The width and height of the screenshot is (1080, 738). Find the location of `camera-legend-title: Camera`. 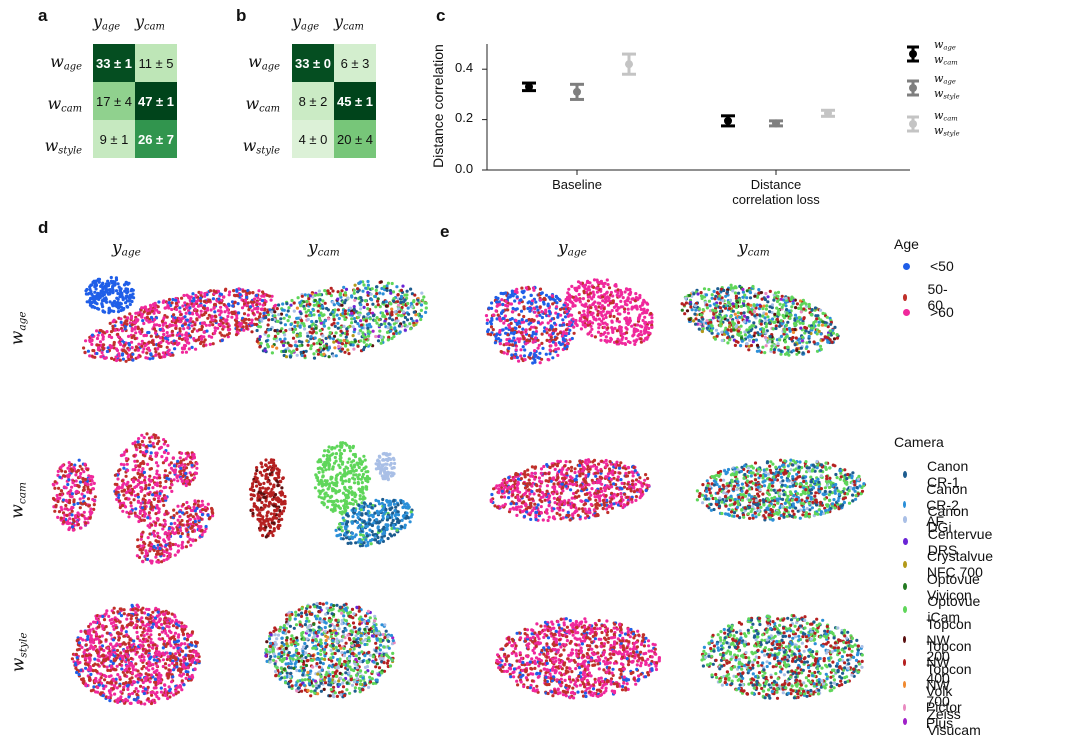

camera-legend-title: Camera is located at coordinates (919, 442).